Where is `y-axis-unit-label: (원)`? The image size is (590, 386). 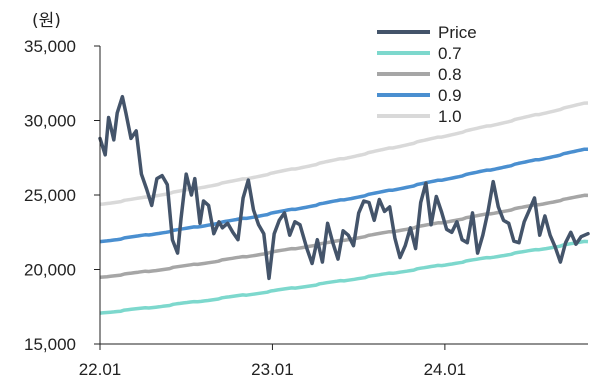 y-axis-unit-label: (원) is located at coordinates (46, 21).